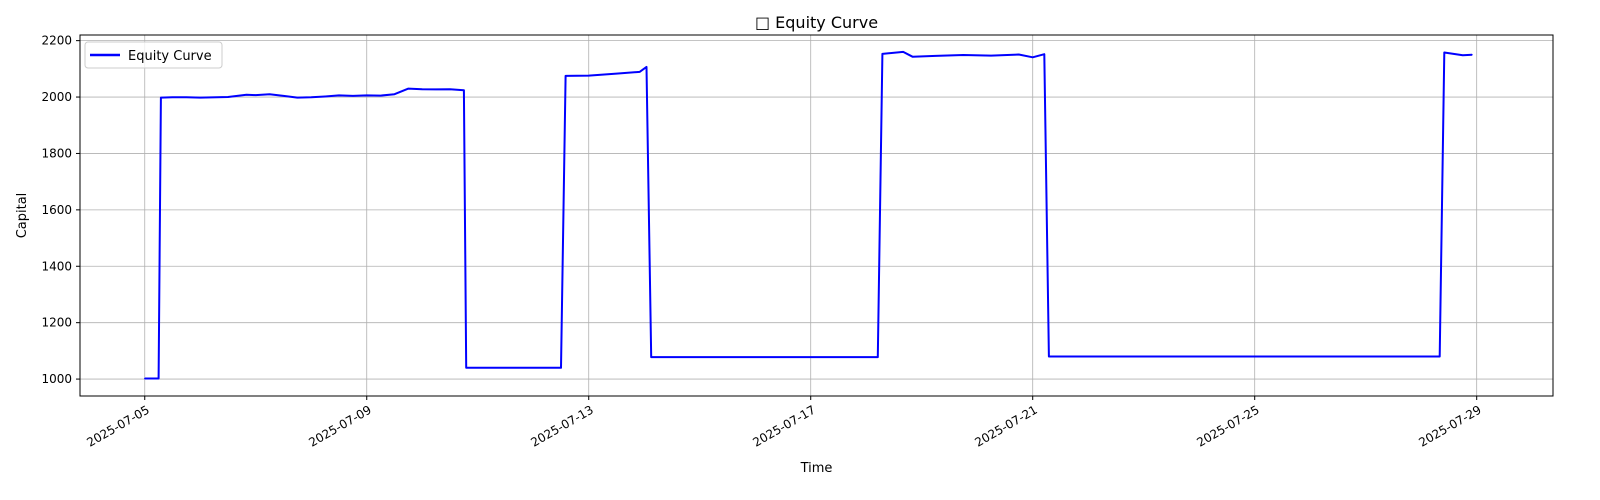  I want to click on y-tick-label: 1200, so click(56, 323).